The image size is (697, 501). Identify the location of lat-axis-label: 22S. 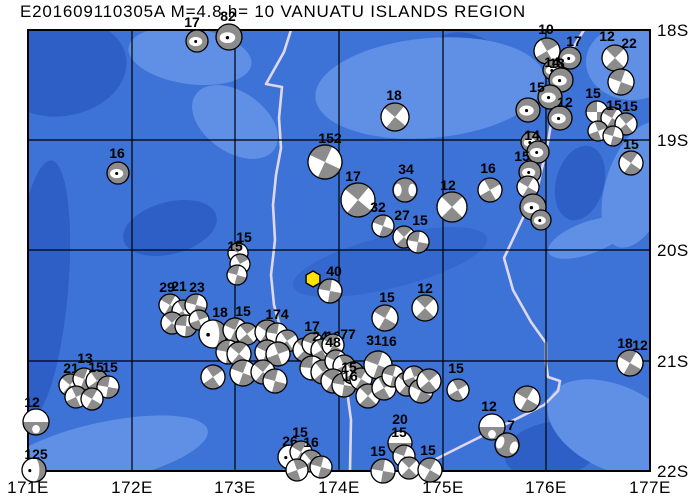
(673, 471).